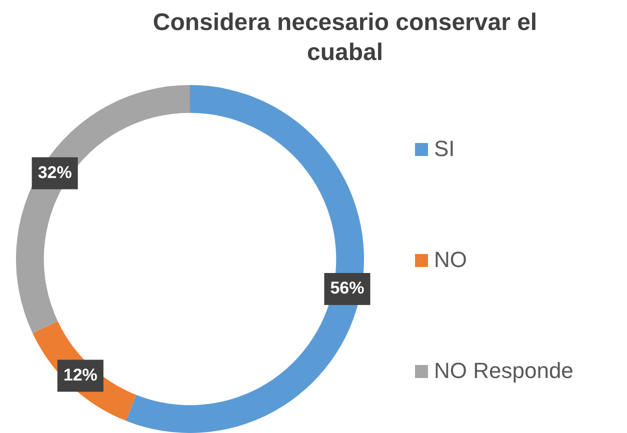 Image resolution: width=627 pixels, height=433 pixels. Describe the element at coordinates (504, 371) in the screenshot. I see `legend-label: NO Responde` at that location.